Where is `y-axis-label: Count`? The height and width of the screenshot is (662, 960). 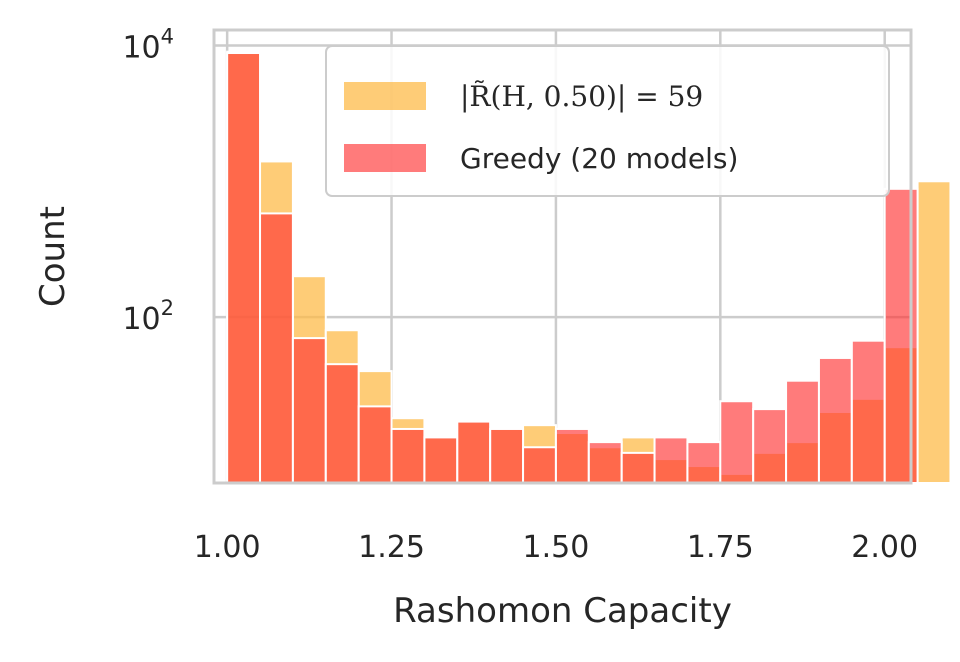
y-axis-label: Count is located at coordinates (53, 256).